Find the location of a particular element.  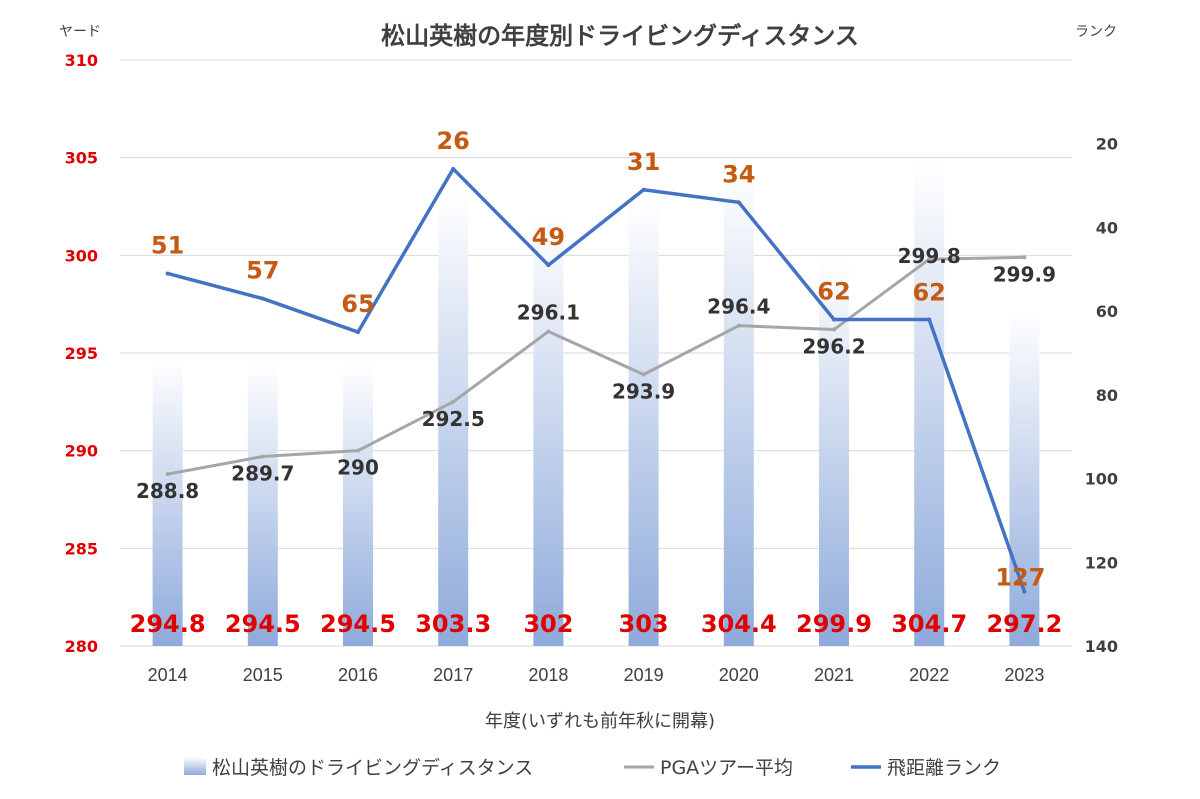

distance-bar-label: 299.9 is located at coordinates (834, 624).